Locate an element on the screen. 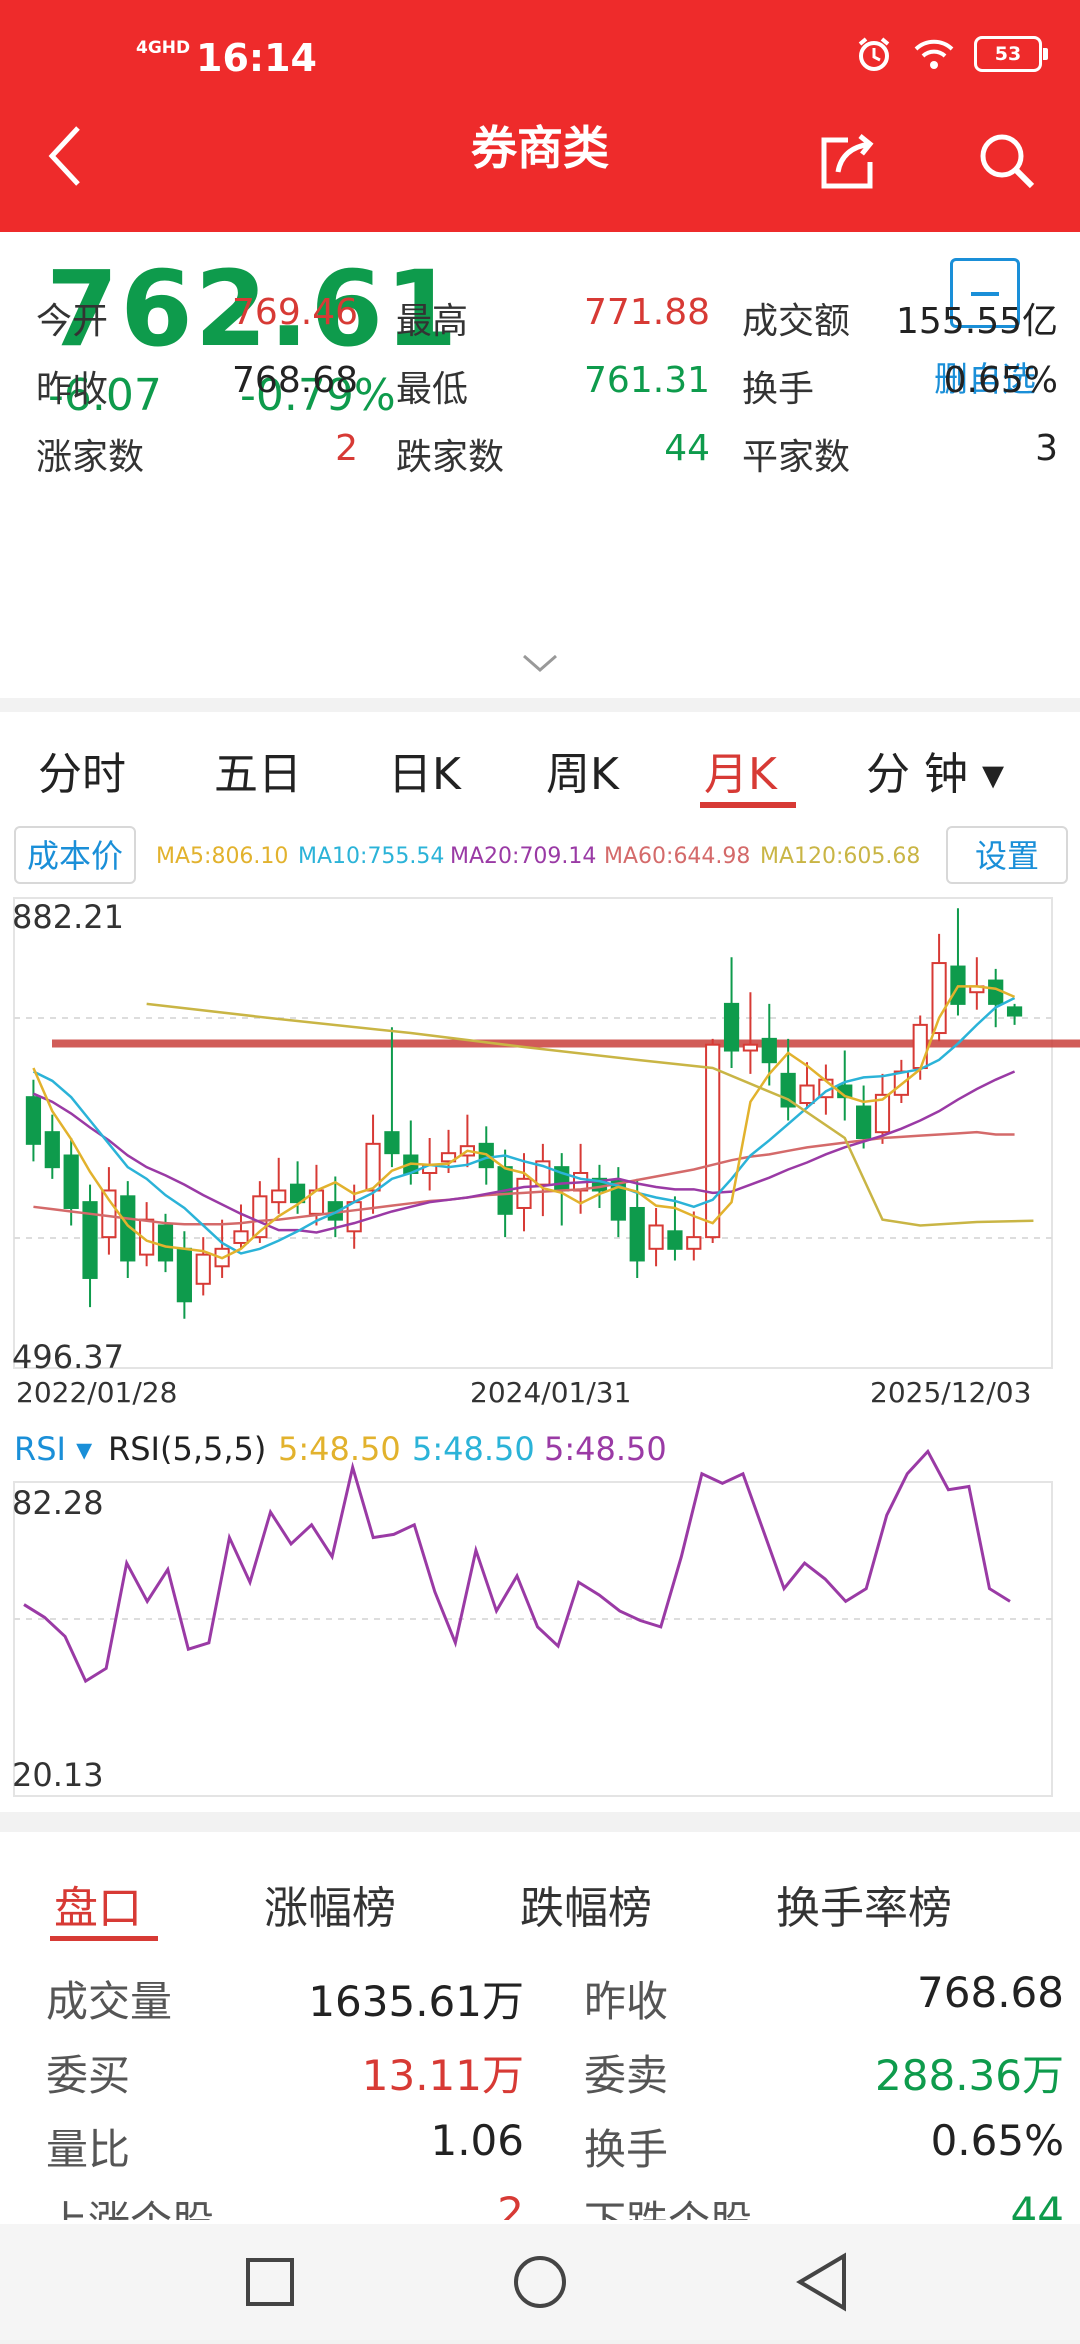  ma60-line is located at coordinates (524, 1178).